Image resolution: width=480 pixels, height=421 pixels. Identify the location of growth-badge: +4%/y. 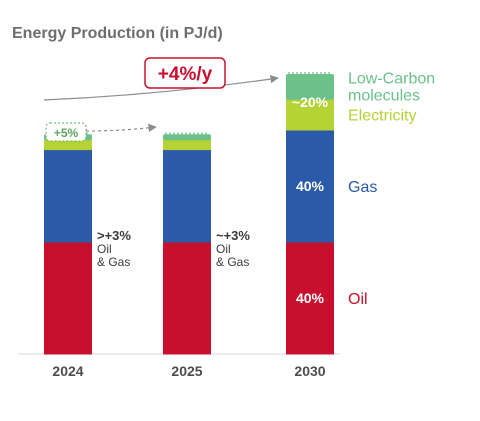
(185, 73).